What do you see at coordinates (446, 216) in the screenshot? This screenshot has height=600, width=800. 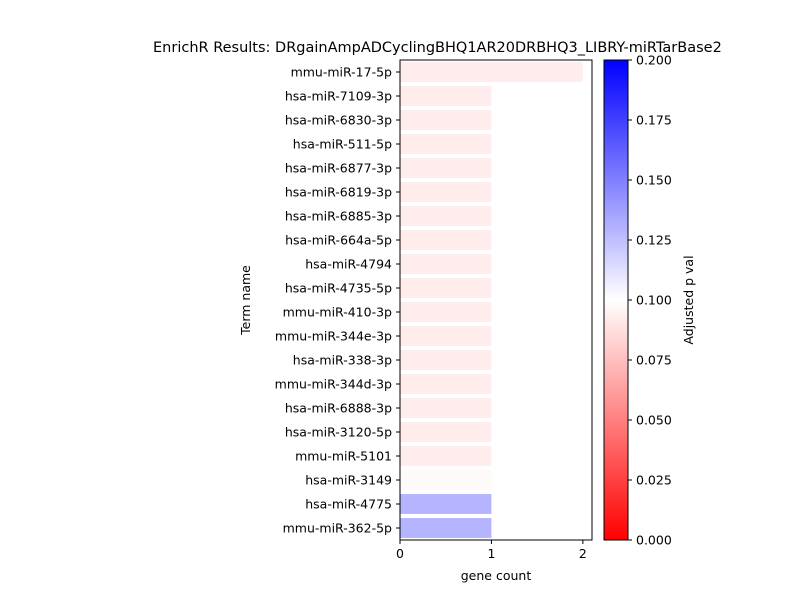 I see `bar-hsa-miR-6885-3p` at bounding box center [446, 216].